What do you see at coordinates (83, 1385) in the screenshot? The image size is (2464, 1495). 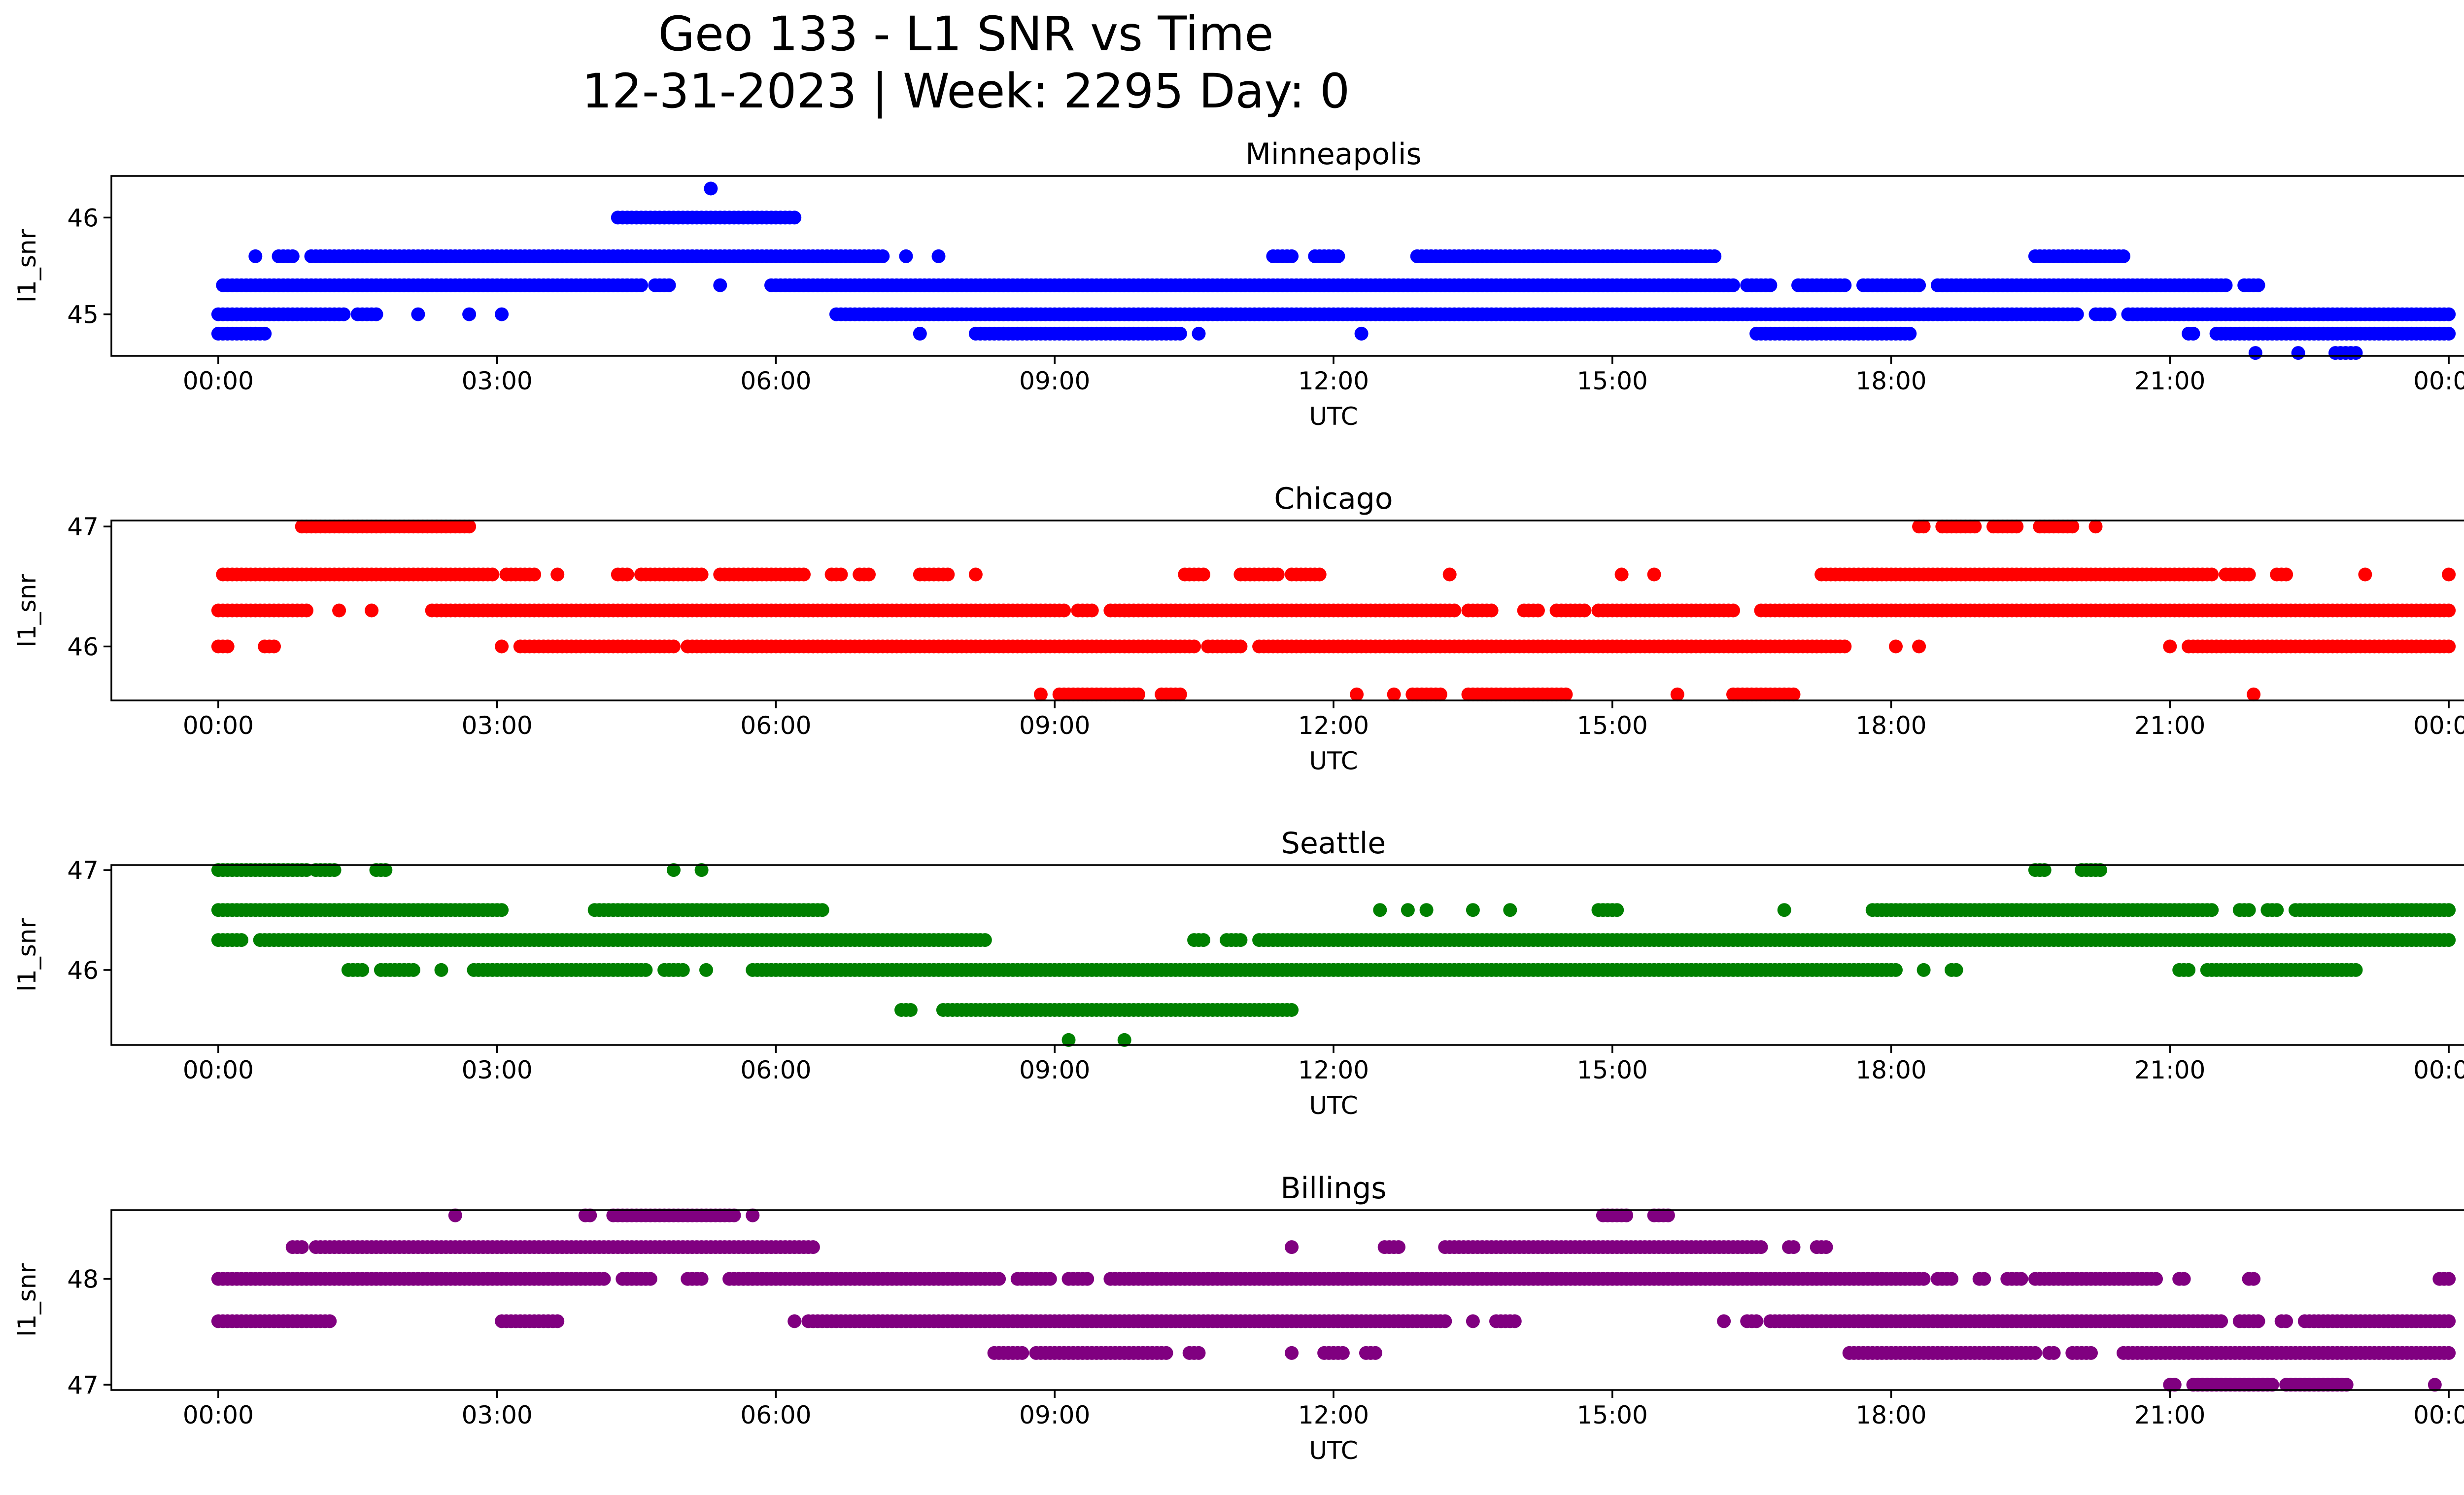 I see `y-tick-label: 47` at bounding box center [83, 1385].